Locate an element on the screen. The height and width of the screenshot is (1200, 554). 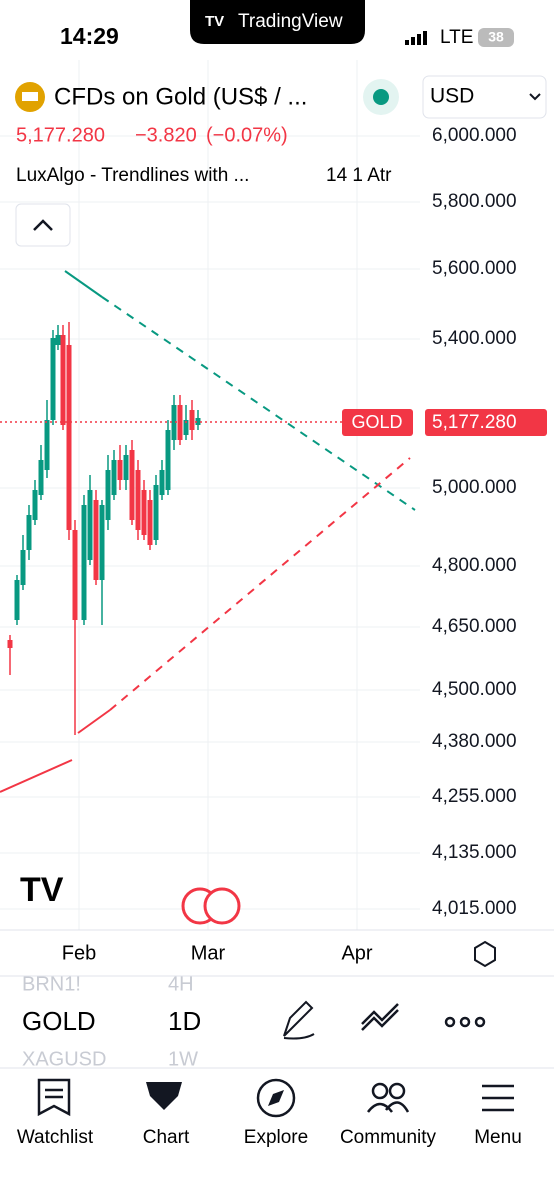
price-tag is located at coordinates (486, 422).